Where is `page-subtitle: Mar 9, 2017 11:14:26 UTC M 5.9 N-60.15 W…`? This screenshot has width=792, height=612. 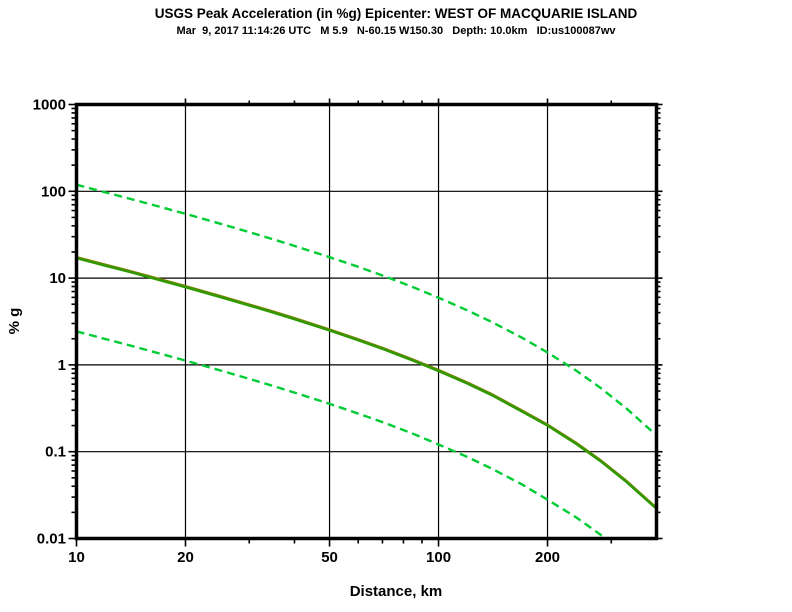 page-subtitle: Mar 9, 2017 11:14:26 UTC M 5.9 N-60.15 W… is located at coordinates (396, 31).